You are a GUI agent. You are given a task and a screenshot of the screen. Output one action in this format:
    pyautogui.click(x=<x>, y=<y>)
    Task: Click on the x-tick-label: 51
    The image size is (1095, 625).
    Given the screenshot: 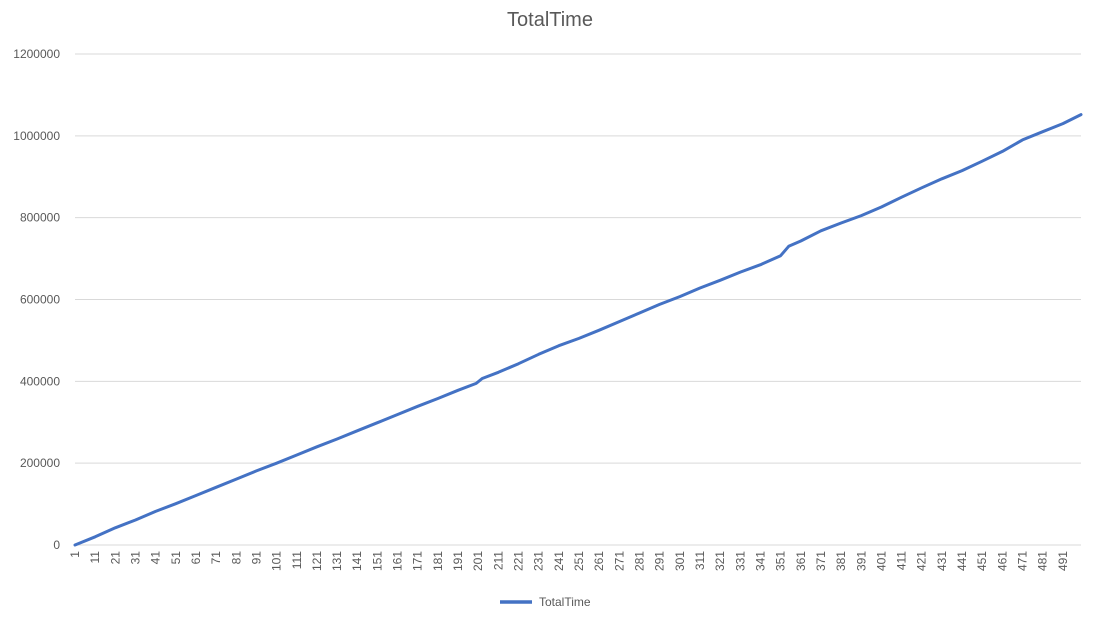 What is the action you would take?
    pyautogui.click(x=176, y=558)
    